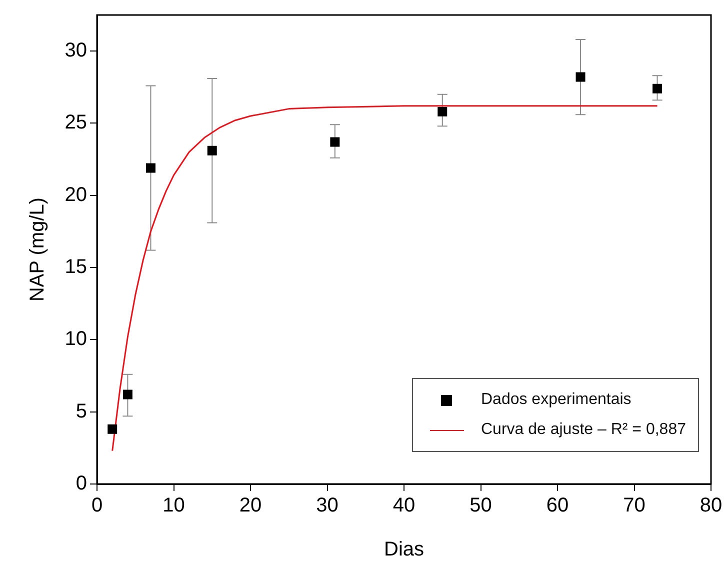 Image resolution: width=727 pixels, height=566 pixels. What do you see at coordinates (75, 339) in the screenshot?
I see `y-tick-label: 10` at bounding box center [75, 339].